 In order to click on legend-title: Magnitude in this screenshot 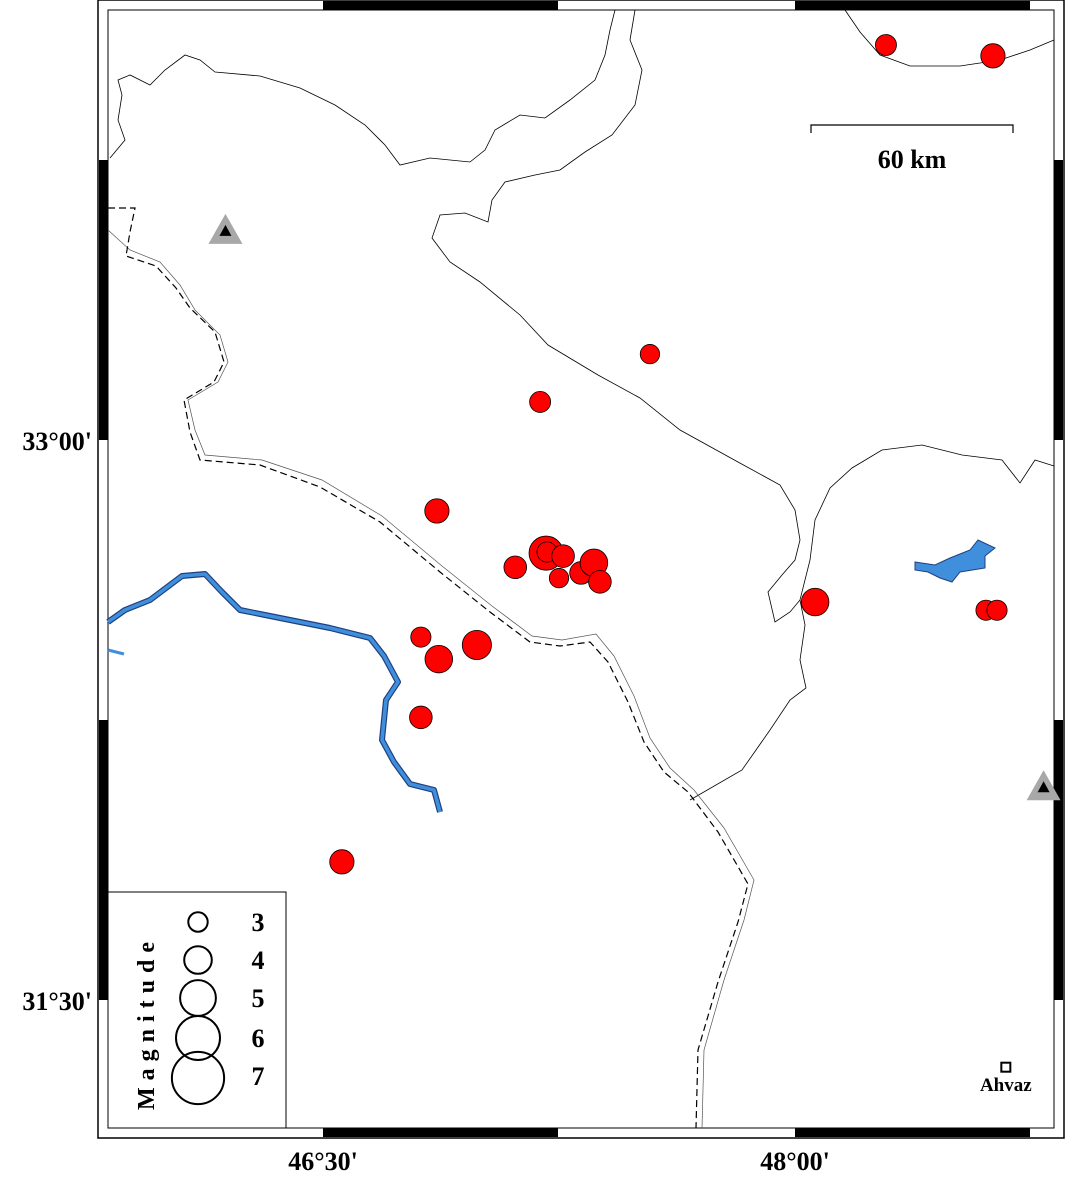, I will do `click(147, 1022)`.